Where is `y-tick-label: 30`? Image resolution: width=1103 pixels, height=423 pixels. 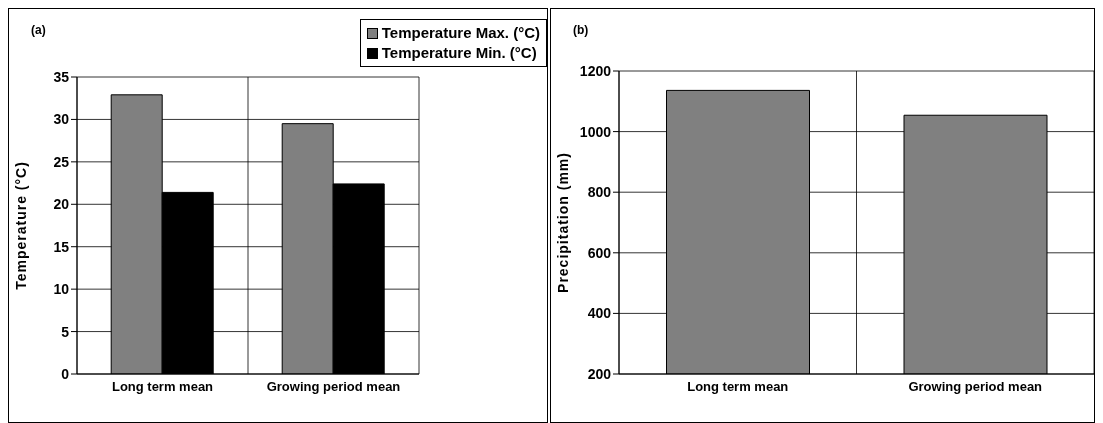
y-tick-label: 30 is located at coordinates (61, 119).